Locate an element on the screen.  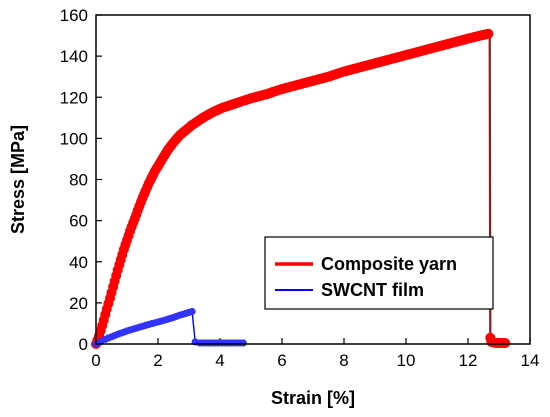
x-tick-label-3: 6 is located at coordinates (281, 360).